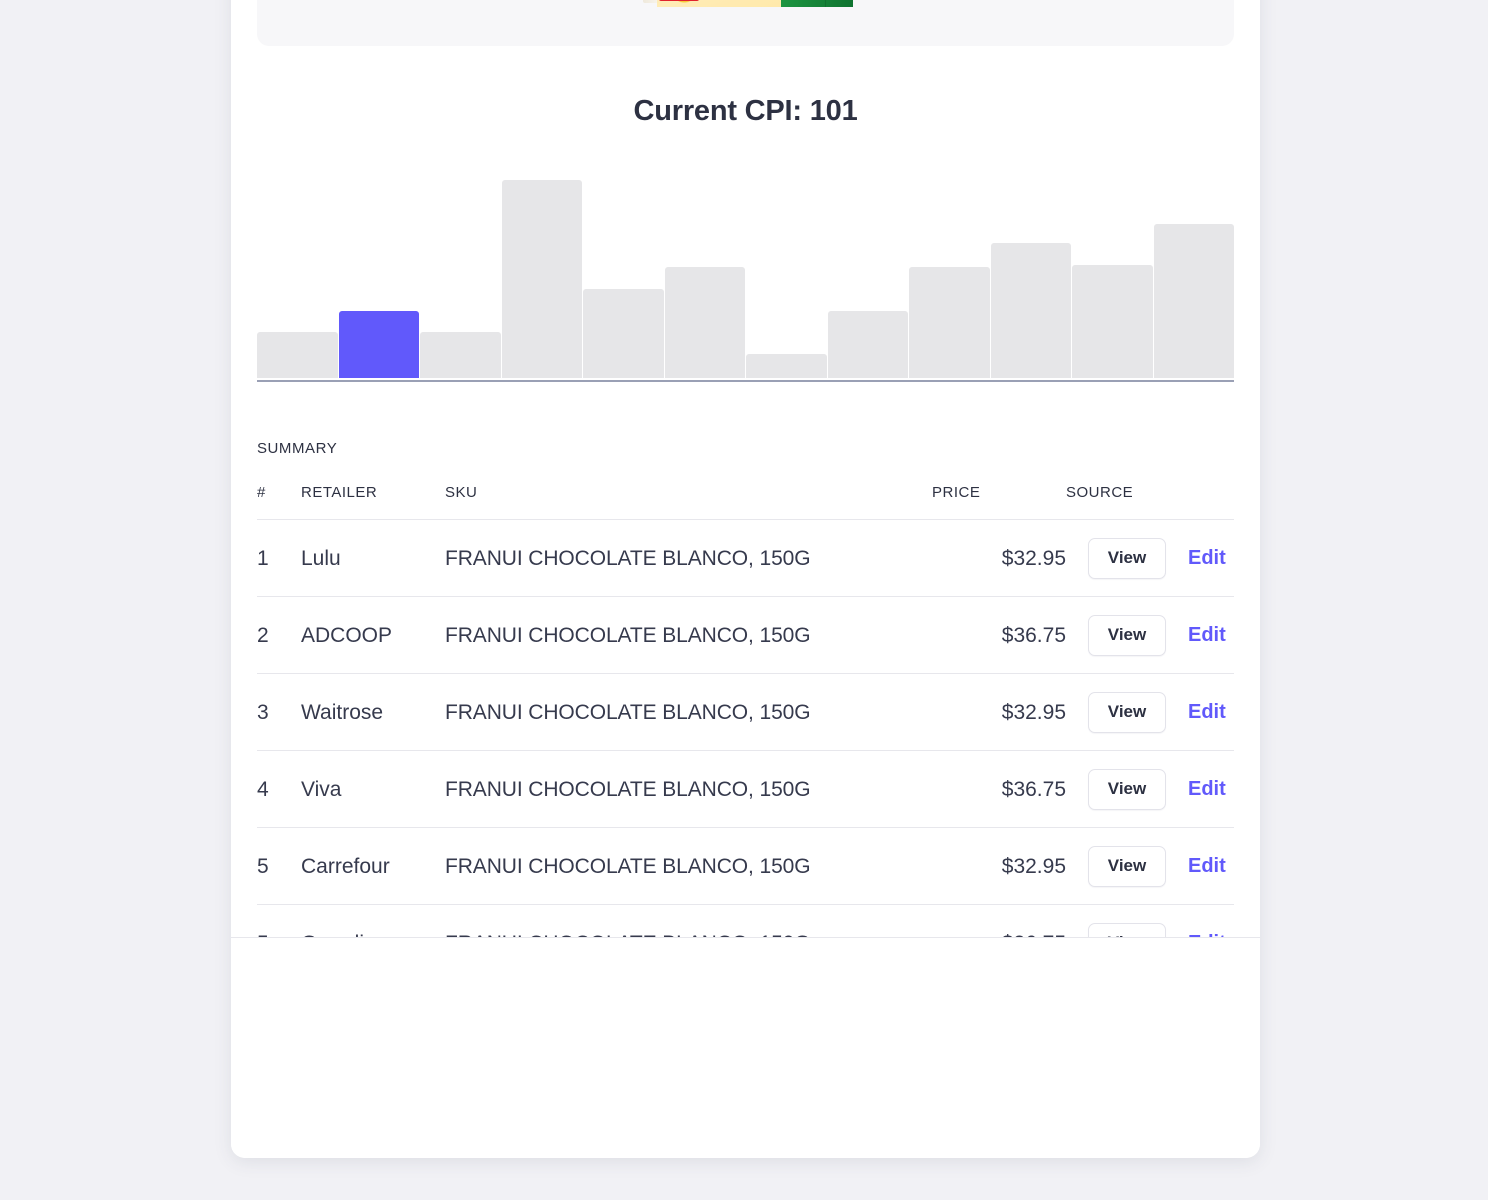 This screenshot has height=1200, width=1488. I want to click on column-header-sku: SKU, so click(688, 502).